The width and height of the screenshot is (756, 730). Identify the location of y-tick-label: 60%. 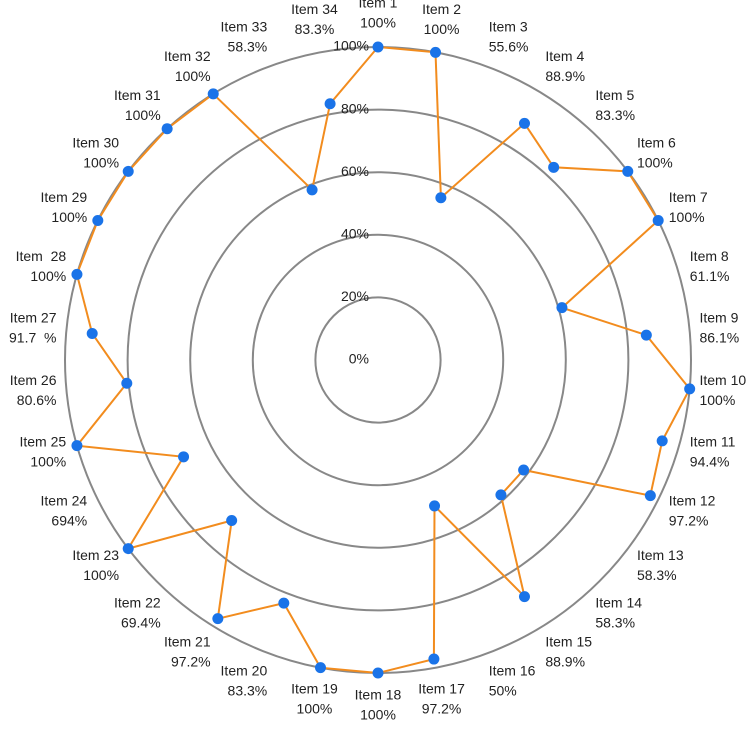
(355, 171).